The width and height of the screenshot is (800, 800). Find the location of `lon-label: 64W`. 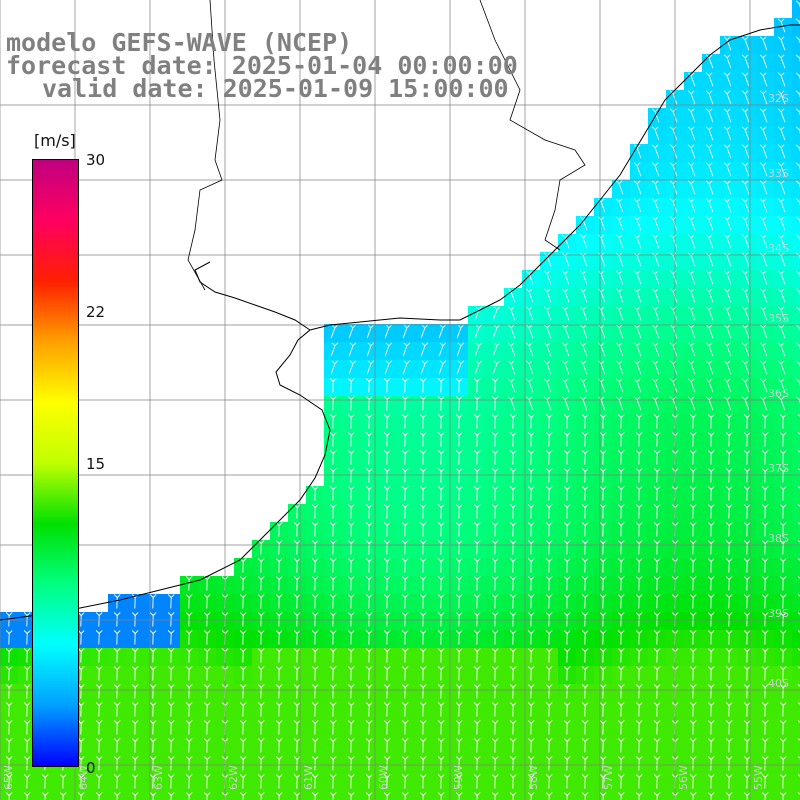

lon-label: 64W is located at coordinates (83, 777).